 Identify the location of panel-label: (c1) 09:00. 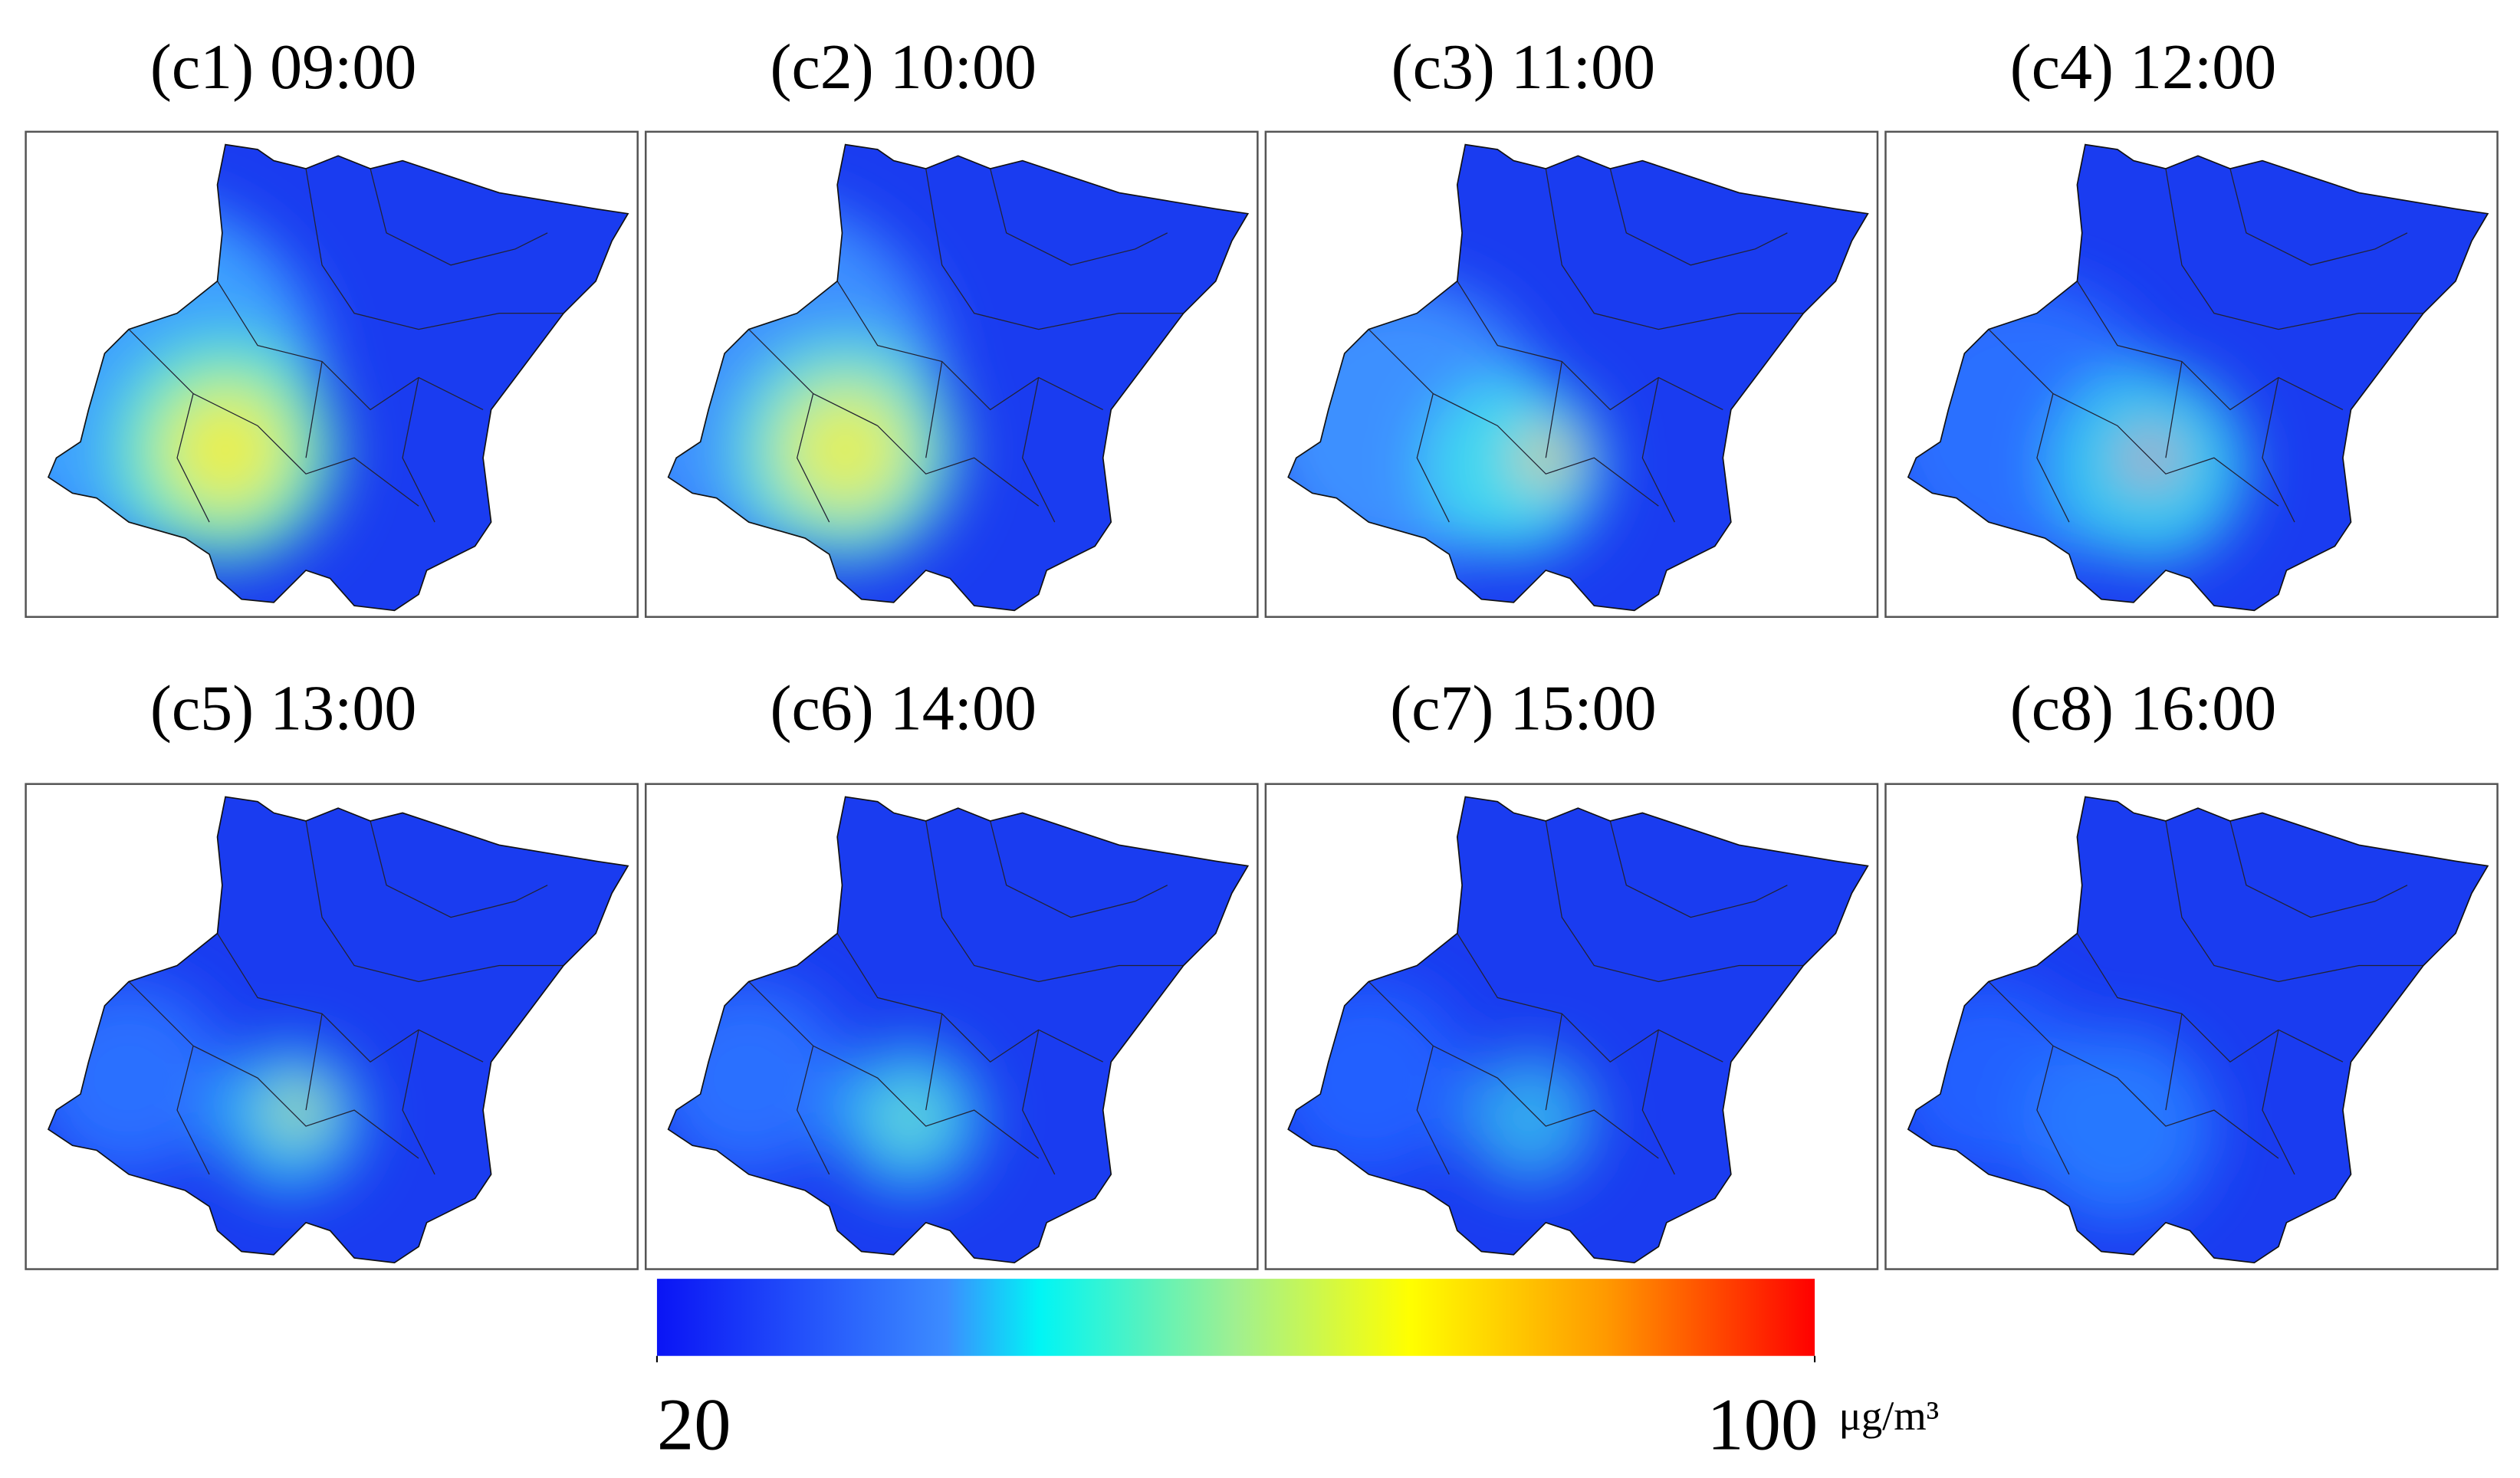
(283, 67).